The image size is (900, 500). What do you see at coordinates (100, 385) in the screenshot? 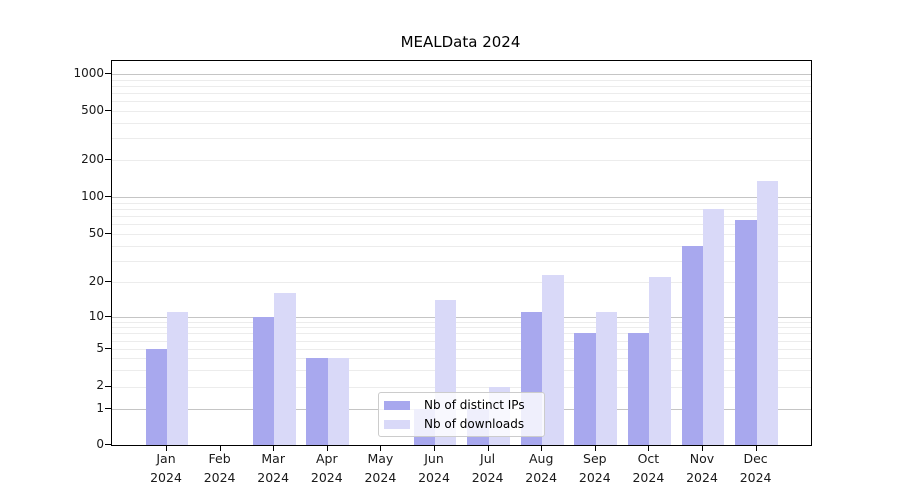
I see `y-tick-label-2: 2` at bounding box center [100, 385].